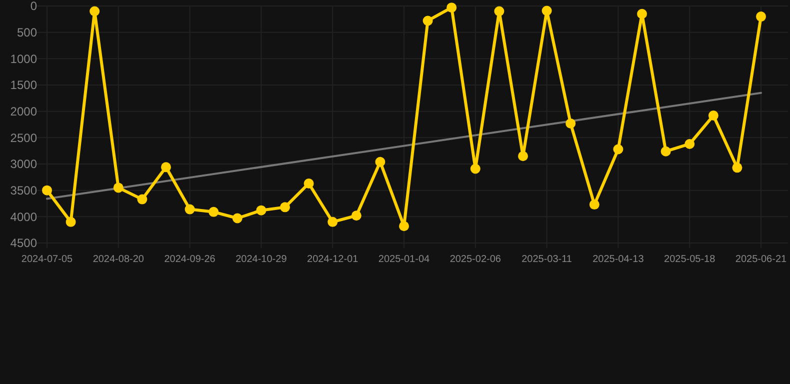 The image size is (790, 384). Describe the element at coordinates (618, 259) in the screenshot. I see `x-tick-label: 2025-04-13` at that location.